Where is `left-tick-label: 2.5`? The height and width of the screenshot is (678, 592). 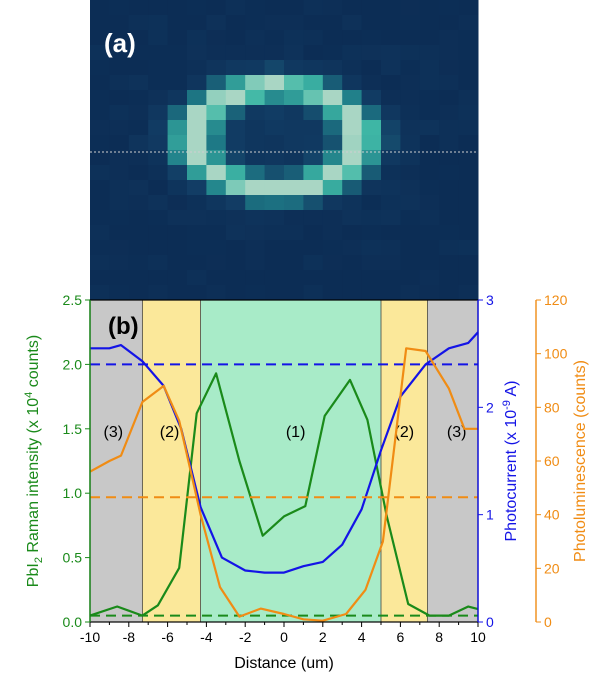
left-tick-label: 2.5 is located at coordinates (73, 300).